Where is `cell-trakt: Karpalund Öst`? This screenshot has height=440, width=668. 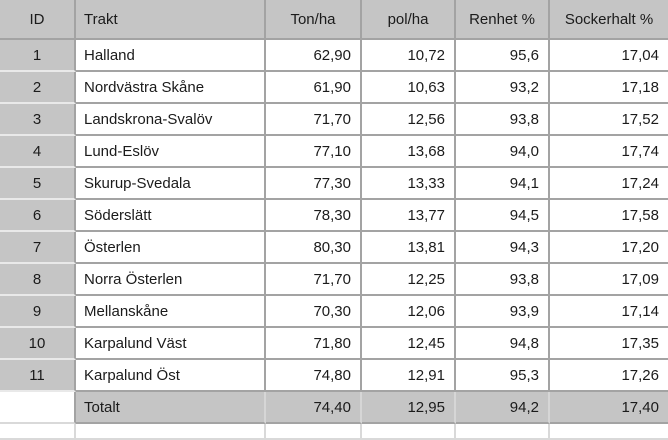 cell-trakt: Karpalund Öst is located at coordinates (171, 376).